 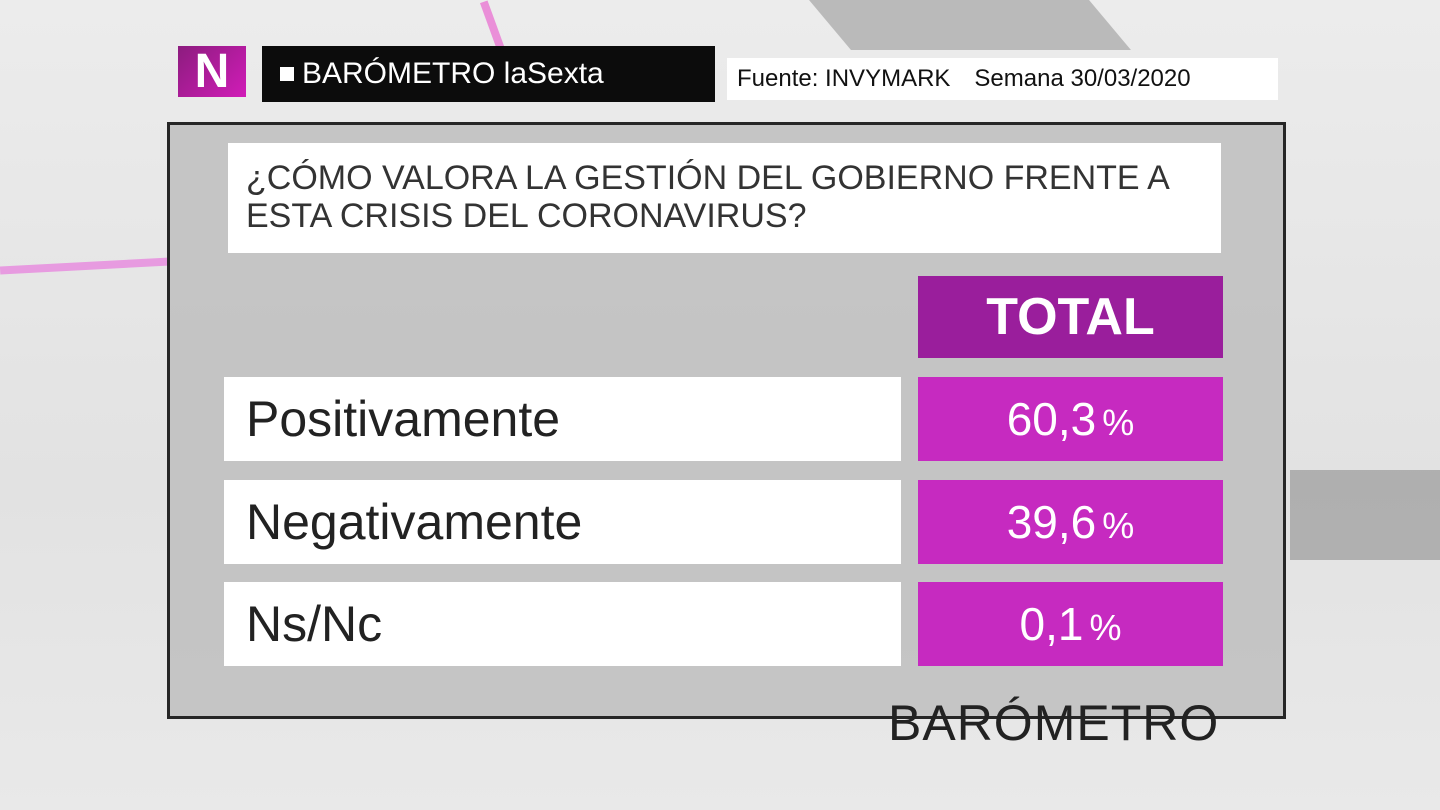 I want to click on week: Semana 30/03/2020, so click(x=1082, y=78).